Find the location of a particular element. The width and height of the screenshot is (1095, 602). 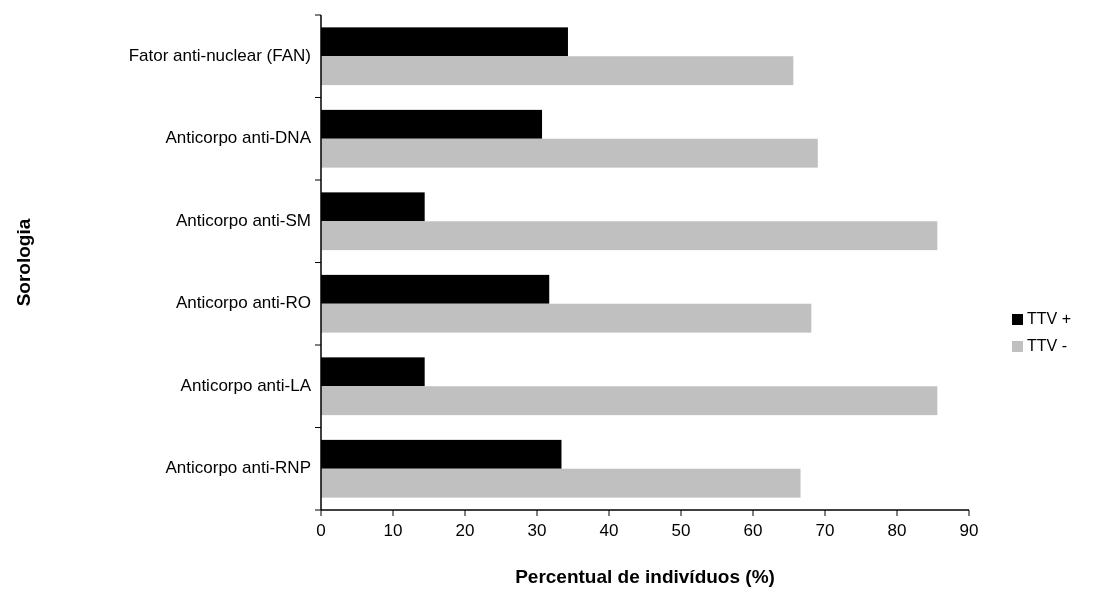

x-axis-title: Percentual de indivíduos (%) is located at coordinates (645, 576).